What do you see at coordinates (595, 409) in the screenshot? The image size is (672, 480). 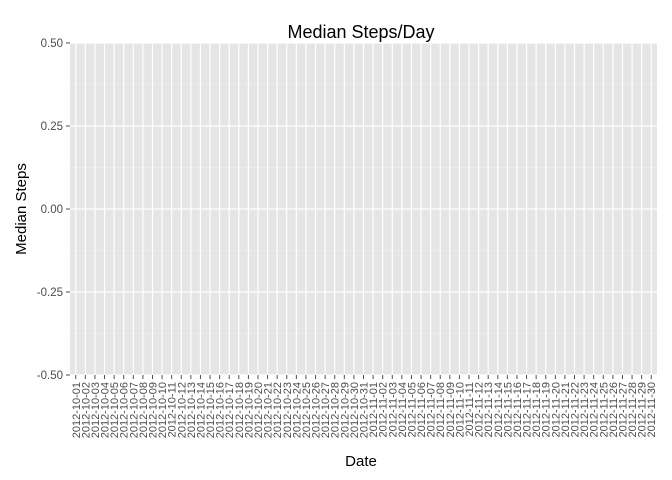 I see `x-tick-label: 2012-11-24` at bounding box center [595, 409].